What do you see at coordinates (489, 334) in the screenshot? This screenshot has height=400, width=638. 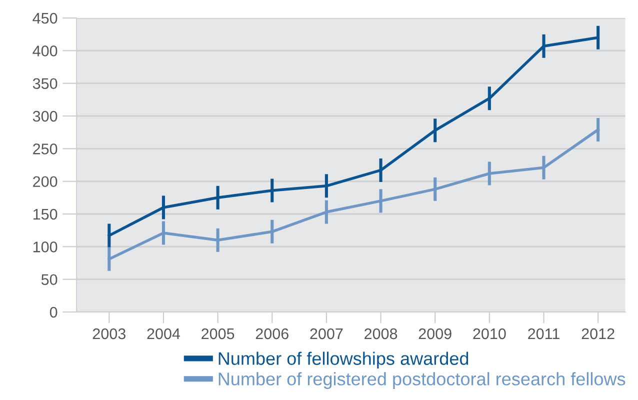 I see `x-tick-label: 2010` at bounding box center [489, 334].